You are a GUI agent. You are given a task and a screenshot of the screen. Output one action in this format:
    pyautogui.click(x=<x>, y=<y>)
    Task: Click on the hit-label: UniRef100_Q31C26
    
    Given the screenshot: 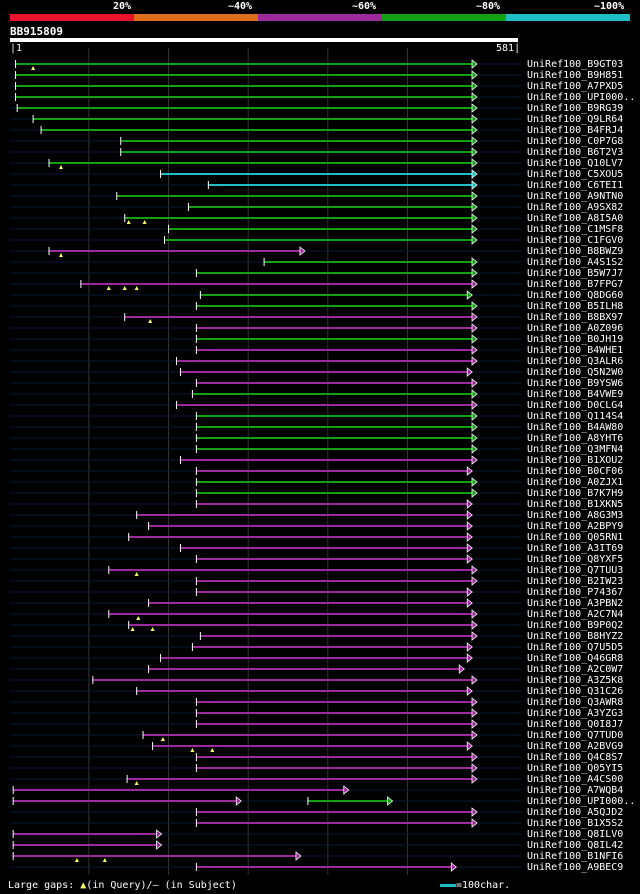 What is the action you would take?
    pyautogui.click(x=575, y=691)
    